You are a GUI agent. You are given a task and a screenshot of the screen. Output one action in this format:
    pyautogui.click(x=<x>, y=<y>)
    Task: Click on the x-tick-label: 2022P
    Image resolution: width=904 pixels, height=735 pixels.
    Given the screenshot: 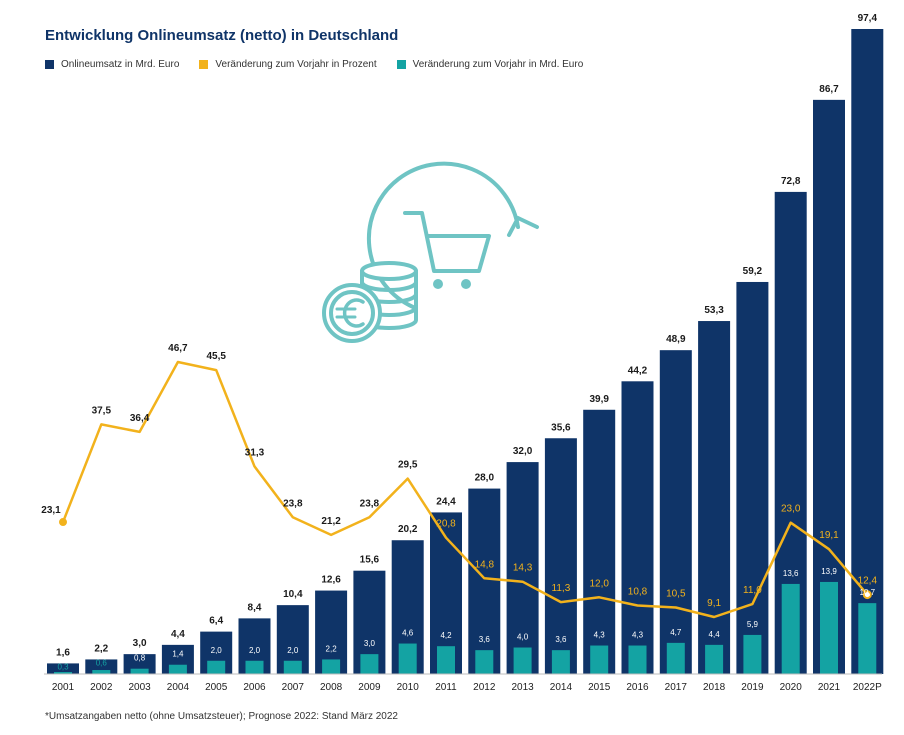 What is the action you would take?
    pyautogui.click(x=867, y=687)
    